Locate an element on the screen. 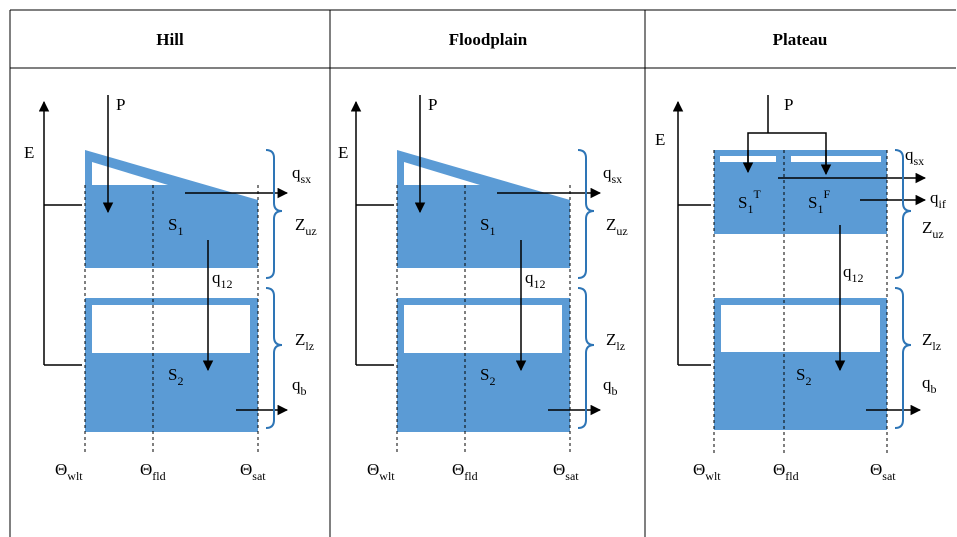  header-floodplain: Floodplain is located at coordinates (488, 39).